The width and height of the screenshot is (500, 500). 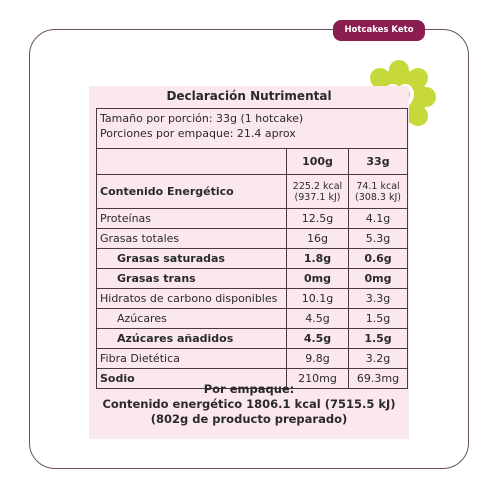 What do you see at coordinates (252, 378) in the screenshot?
I see `table-row: Sodio 210mg 69.3mg` at bounding box center [252, 378].